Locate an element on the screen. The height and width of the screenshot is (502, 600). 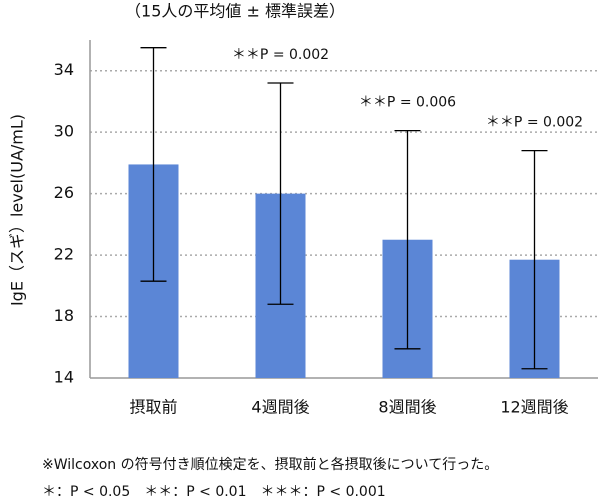
footnote: ＊：P < 0.05 ＊＊：P < 0.01 ＊＊＊：P < 0.001 is located at coordinates (214, 492).